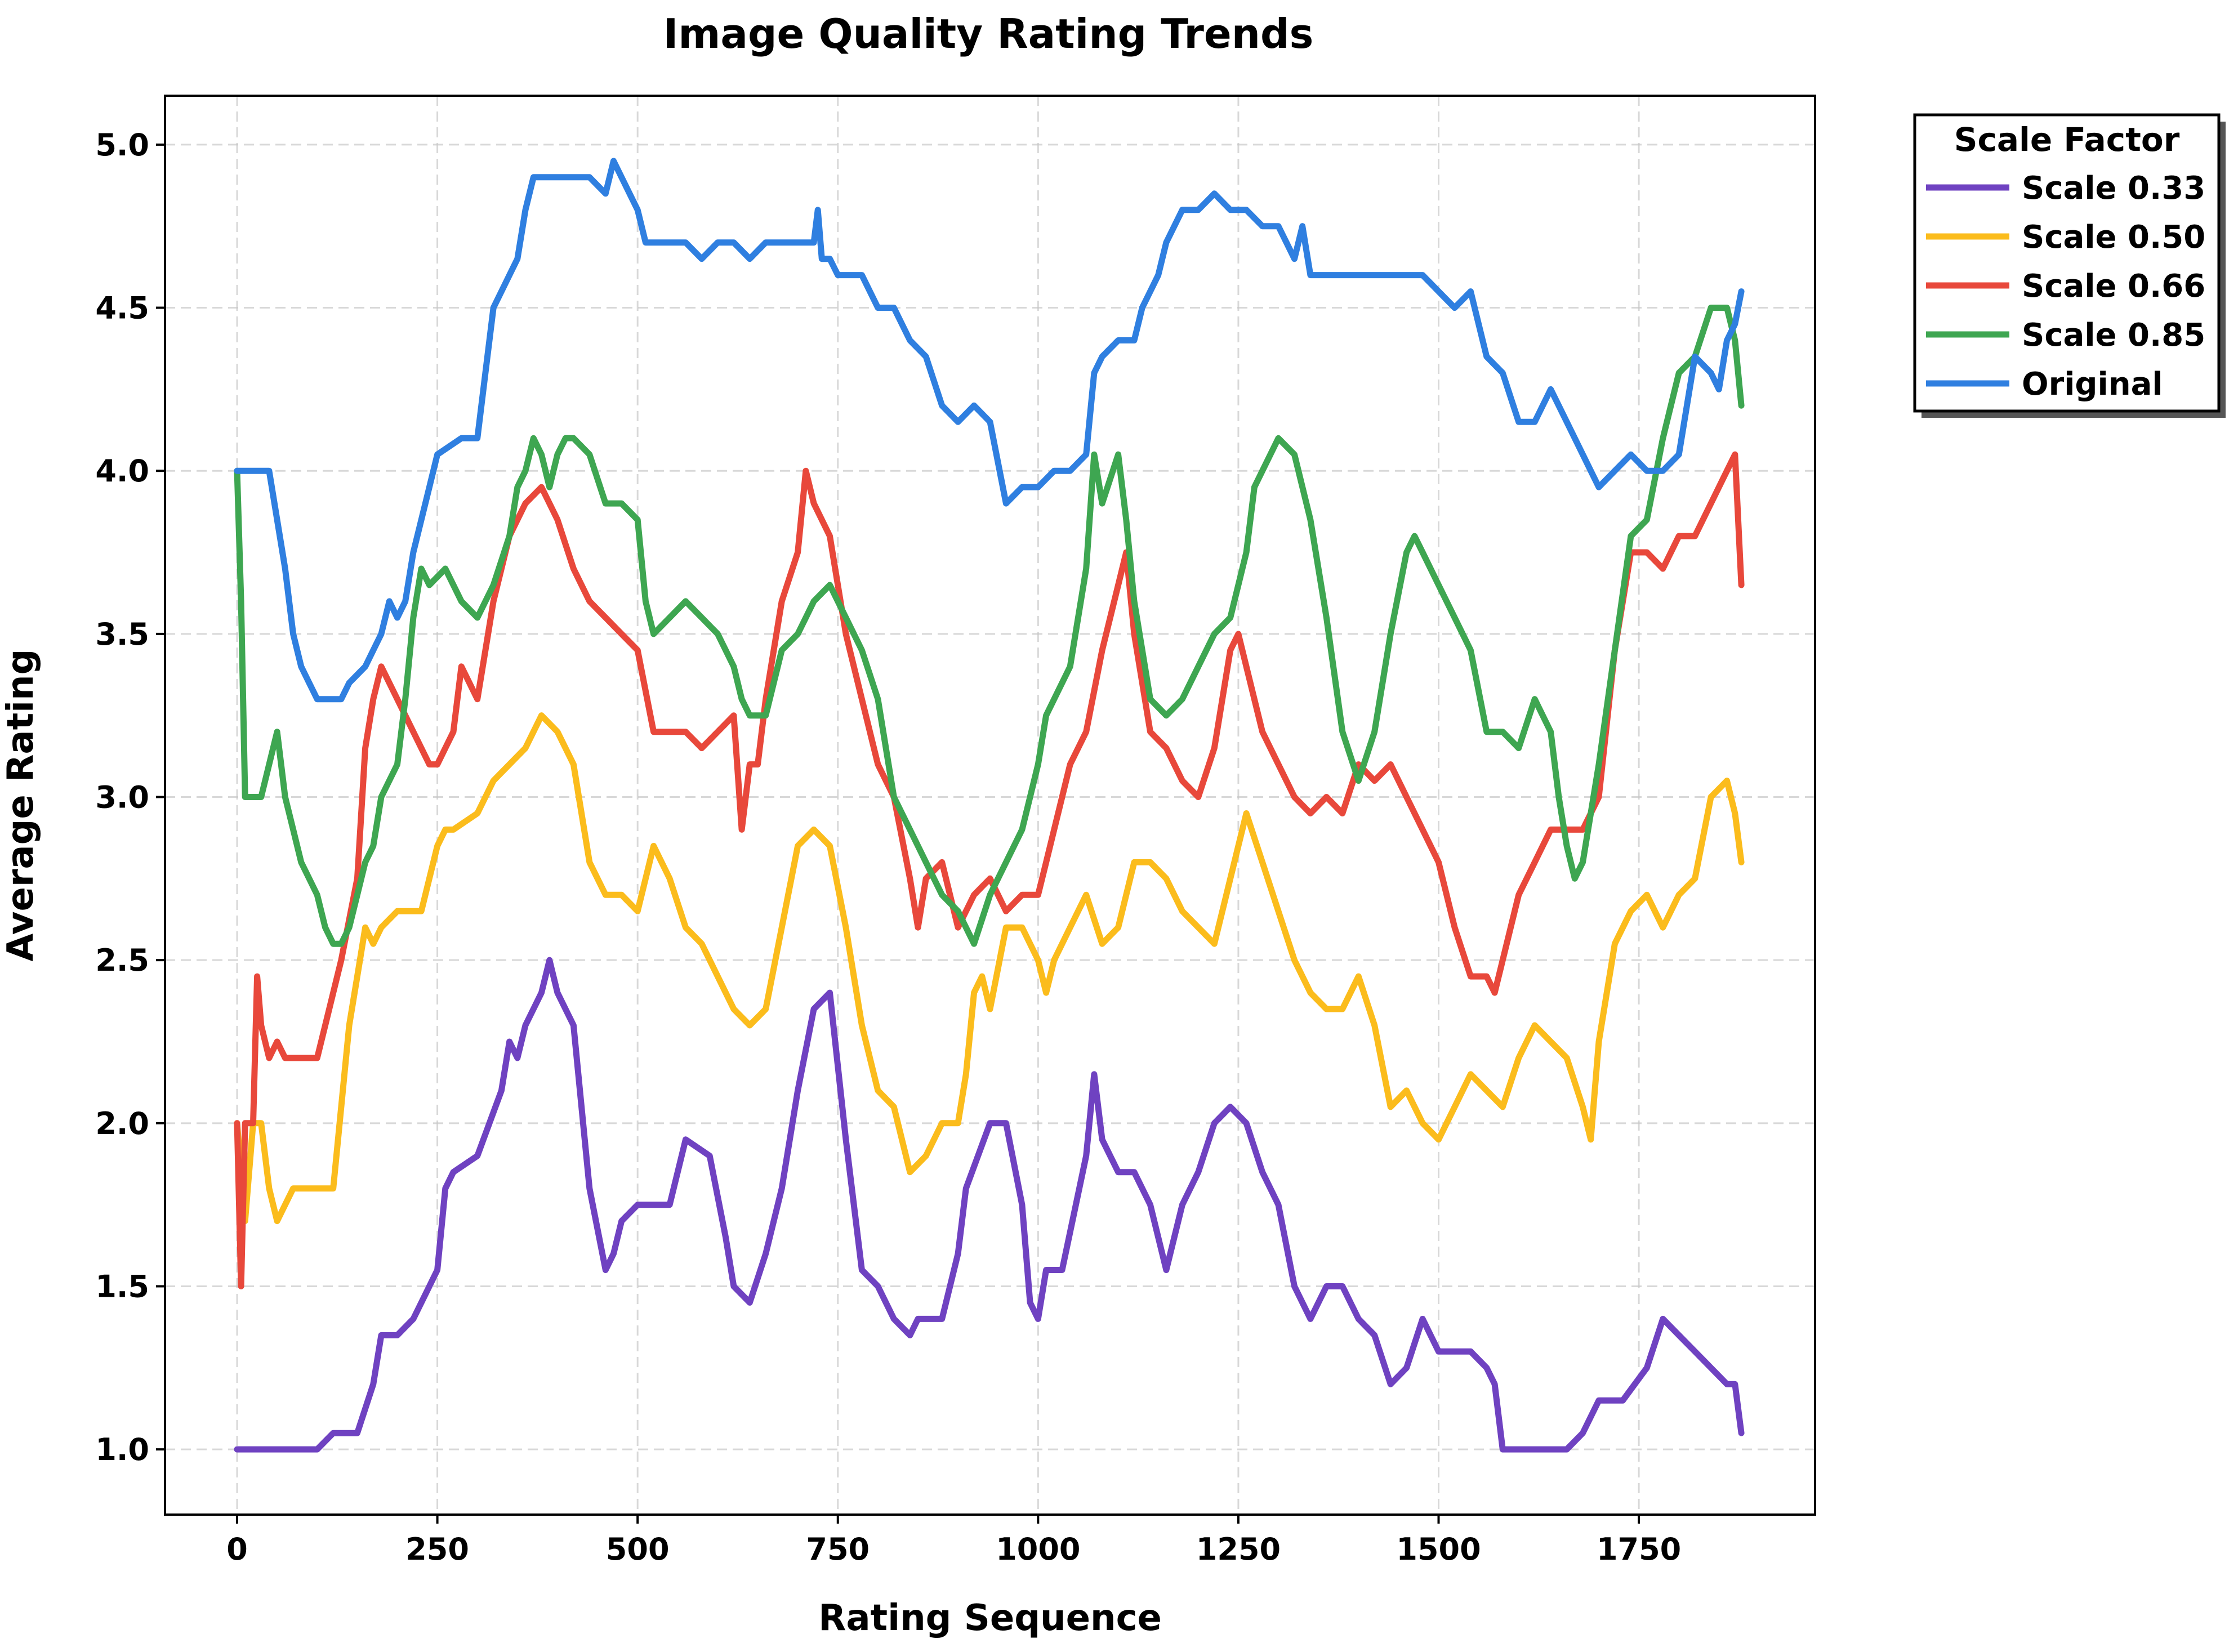 This screenshot has width=2238, height=1652. What do you see at coordinates (122, 308) in the screenshot?
I see `y-tick-label: 4.5` at bounding box center [122, 308].